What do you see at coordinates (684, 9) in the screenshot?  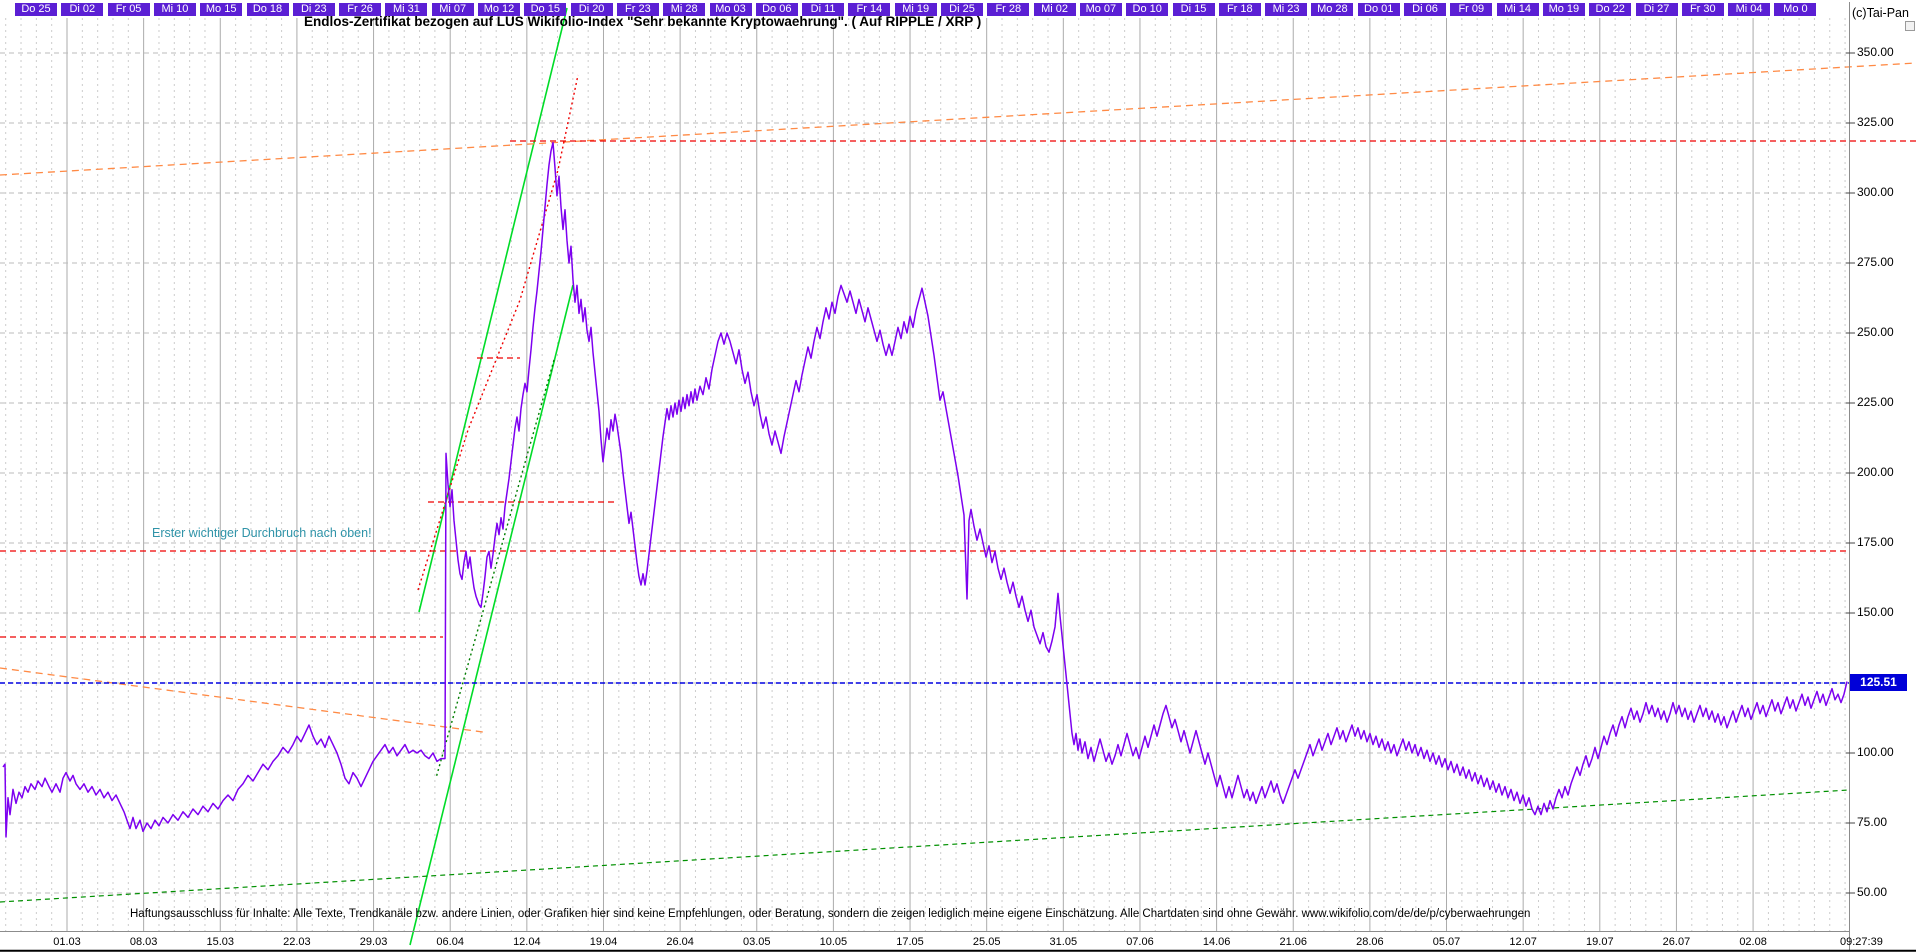 I see `top-date-label: Mi 28` at bounding box center [684, 9].